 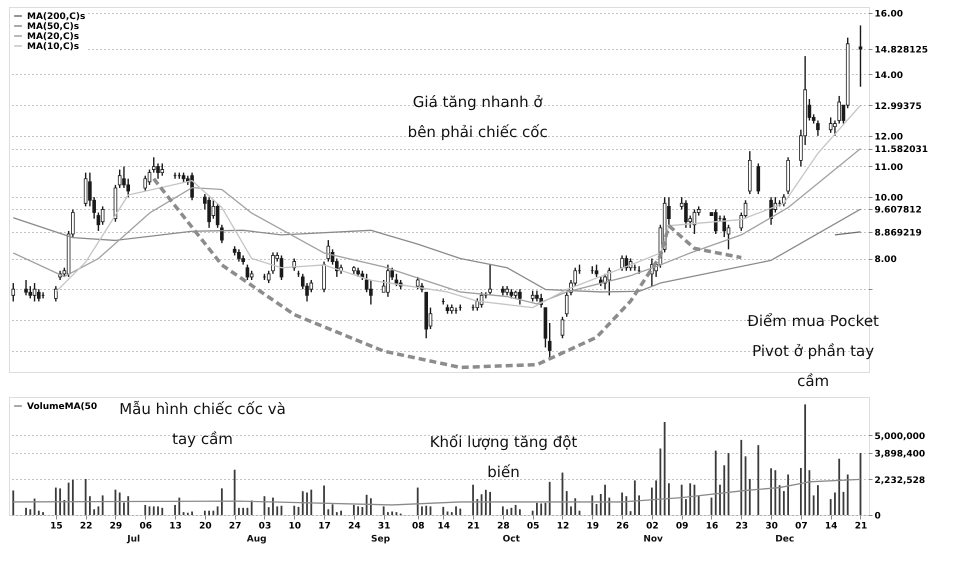 What do you see at coordinates (478, 116) in the screenshot?
I see `annotation: Giá tăng nhanh ở bên phải chiếc cốc` at bounding box center [478, 116].